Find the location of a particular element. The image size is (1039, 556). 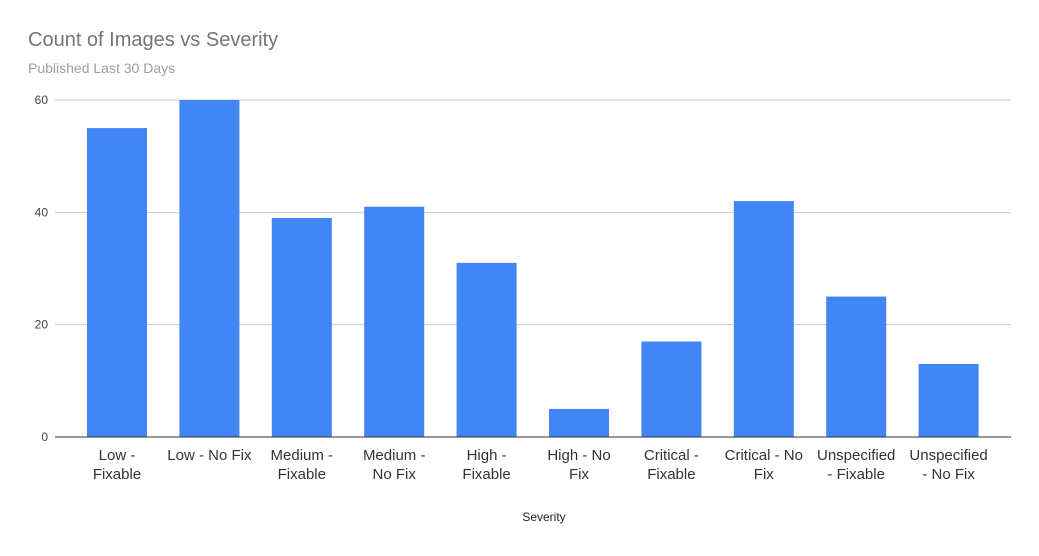

x-tick-label: Medium -Fixable is located at coordinates (302, 465).